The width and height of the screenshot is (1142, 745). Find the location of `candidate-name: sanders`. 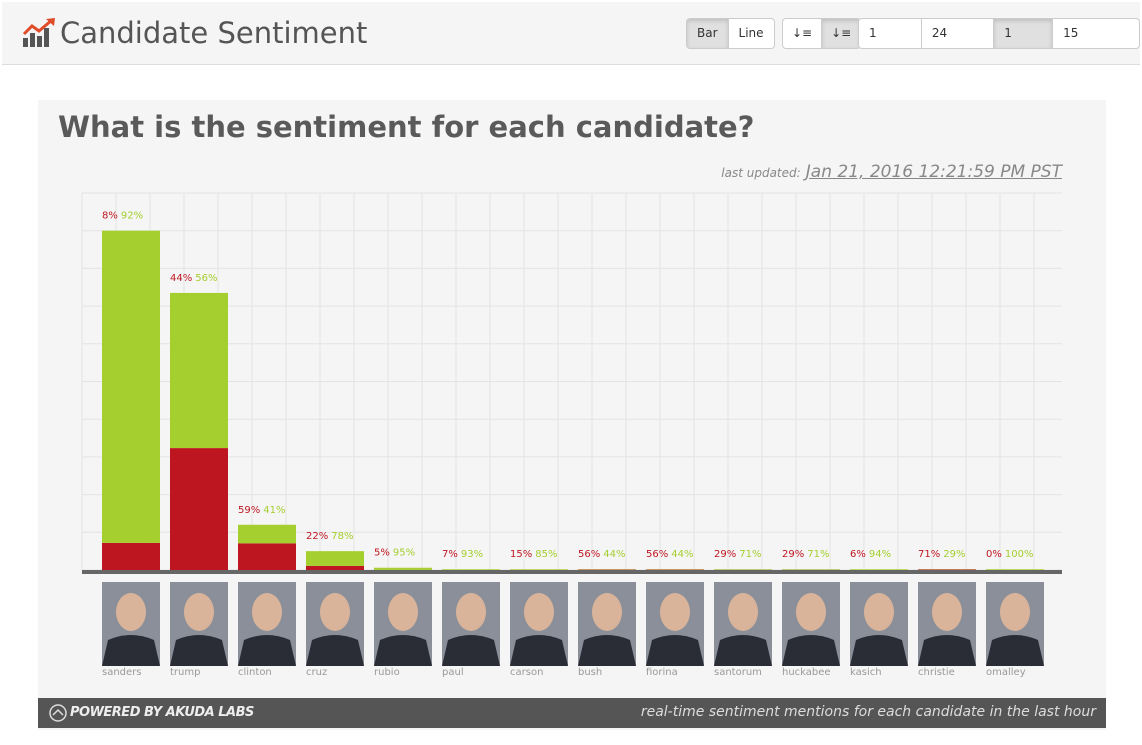

candidate-name: sanders is located at coordinates (122, 672).